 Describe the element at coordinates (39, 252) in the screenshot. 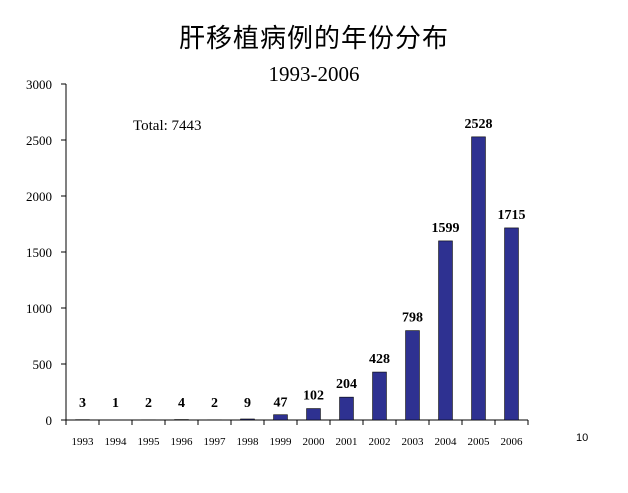

I see `y-tick-label: 1500` at that location.